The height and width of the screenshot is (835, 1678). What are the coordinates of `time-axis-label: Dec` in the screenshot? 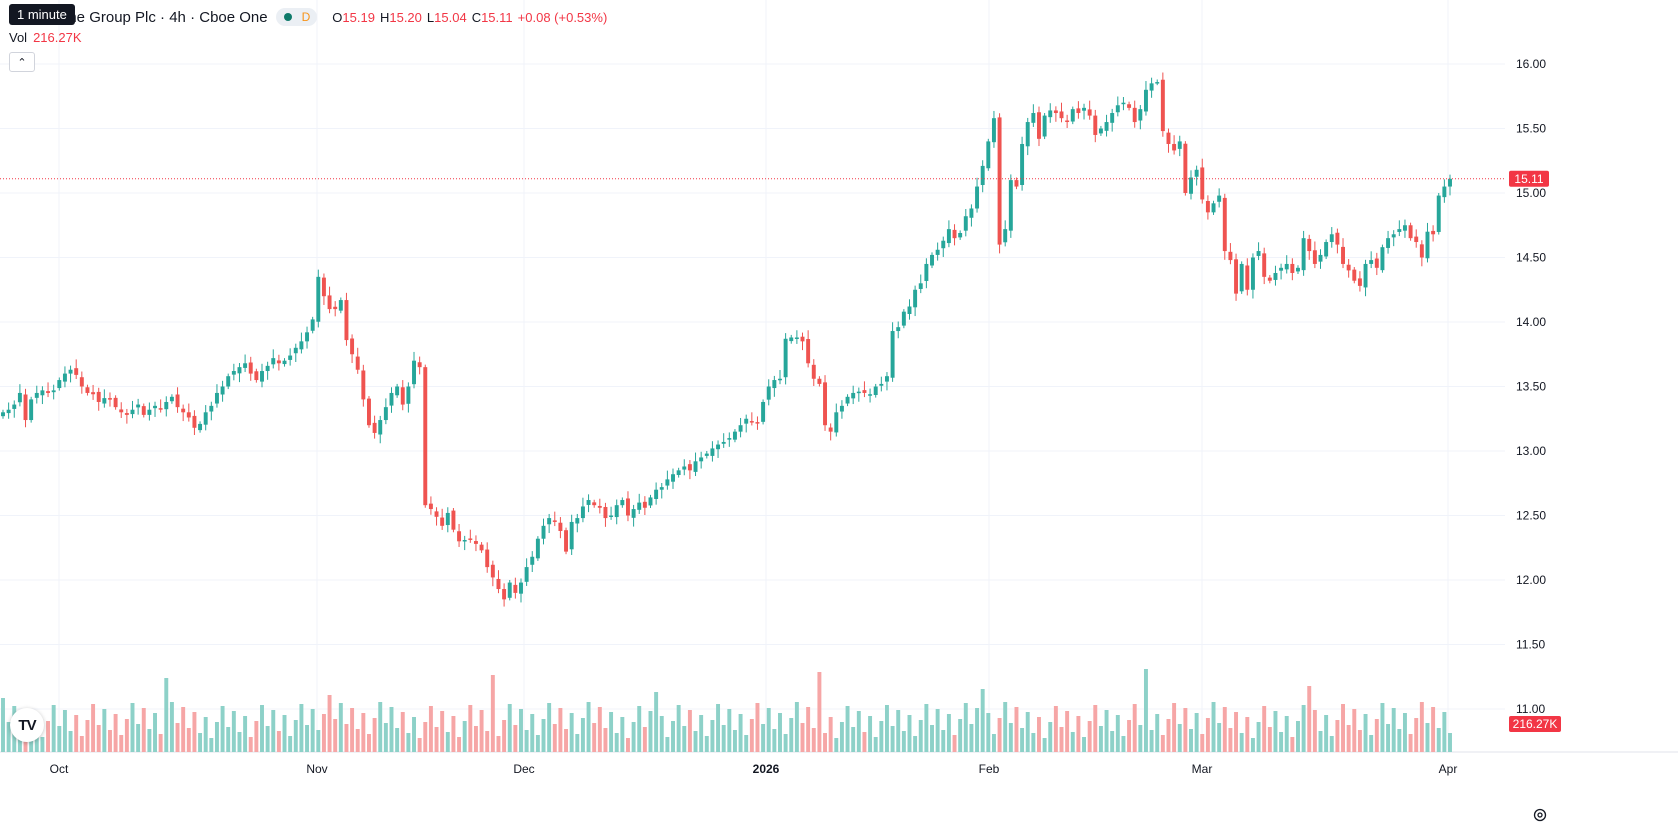 It's located at (523, 769).